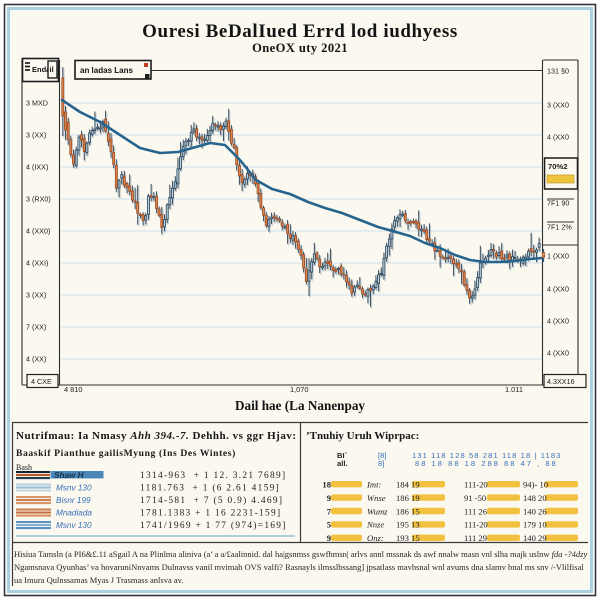  I want to click on svg-text: [8], so click(382, 455).